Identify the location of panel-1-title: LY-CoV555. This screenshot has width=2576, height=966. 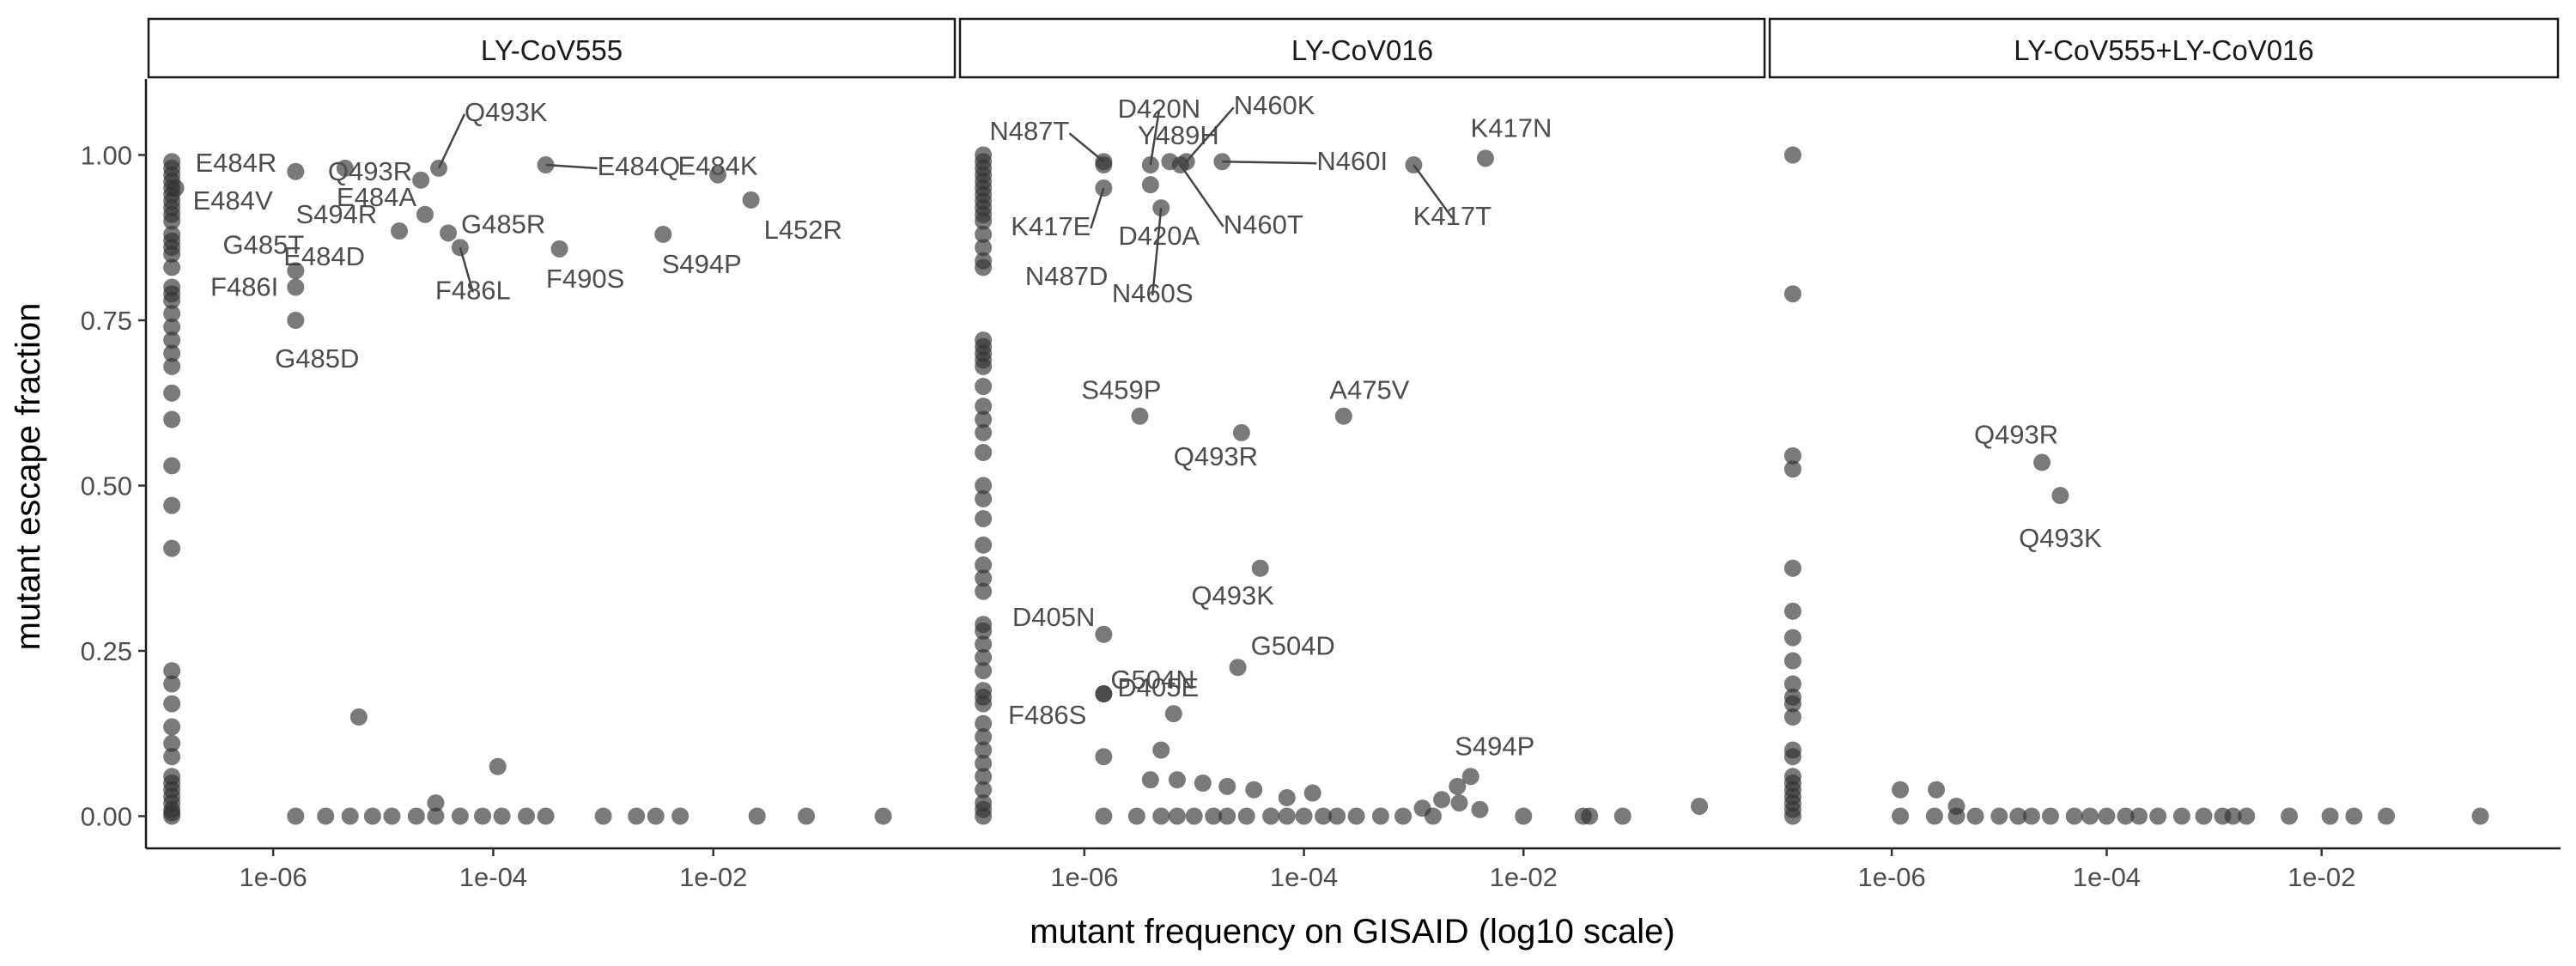
(552, 50).